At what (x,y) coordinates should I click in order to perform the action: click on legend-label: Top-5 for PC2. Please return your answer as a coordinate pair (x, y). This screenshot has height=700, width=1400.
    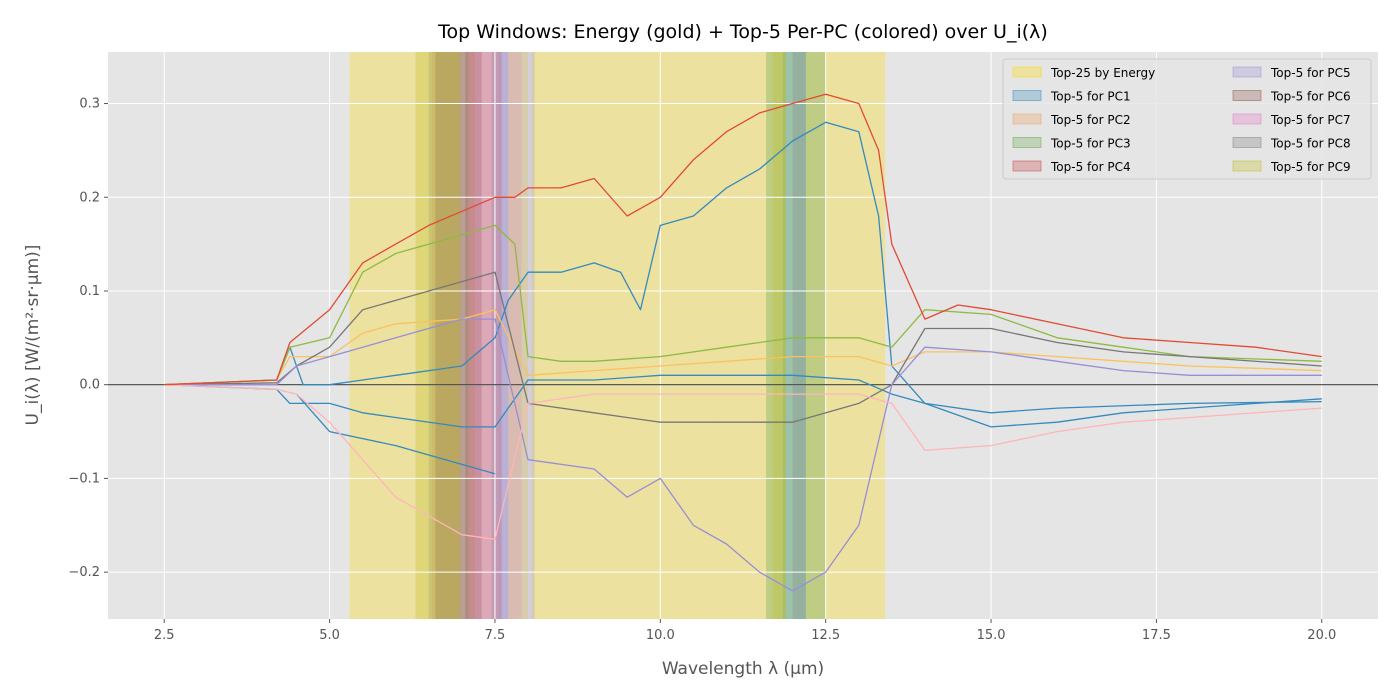
    Looking at the image, I should click on (1090, 120).